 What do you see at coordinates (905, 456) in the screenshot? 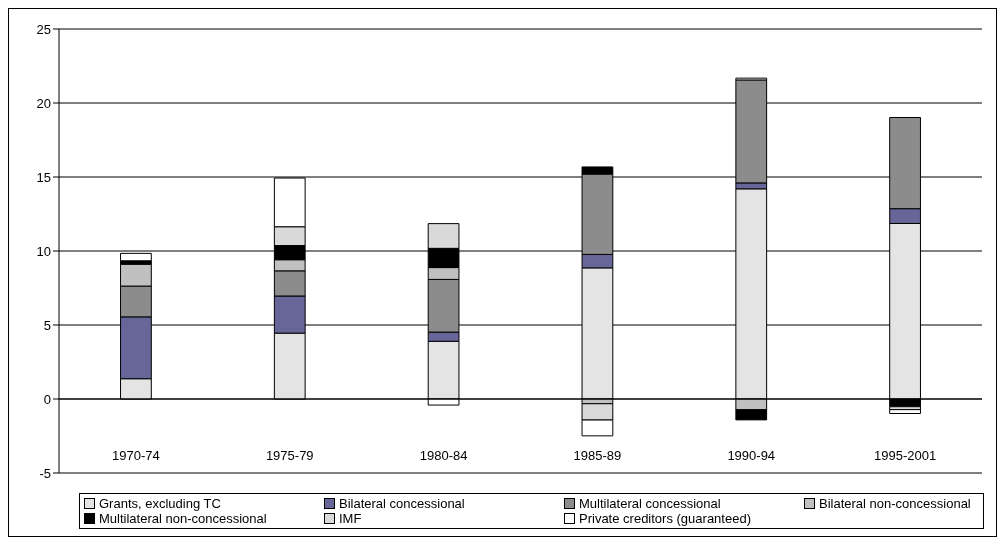
I see `x-tick-label: 1995-2001` at bounding box center [905, 456].